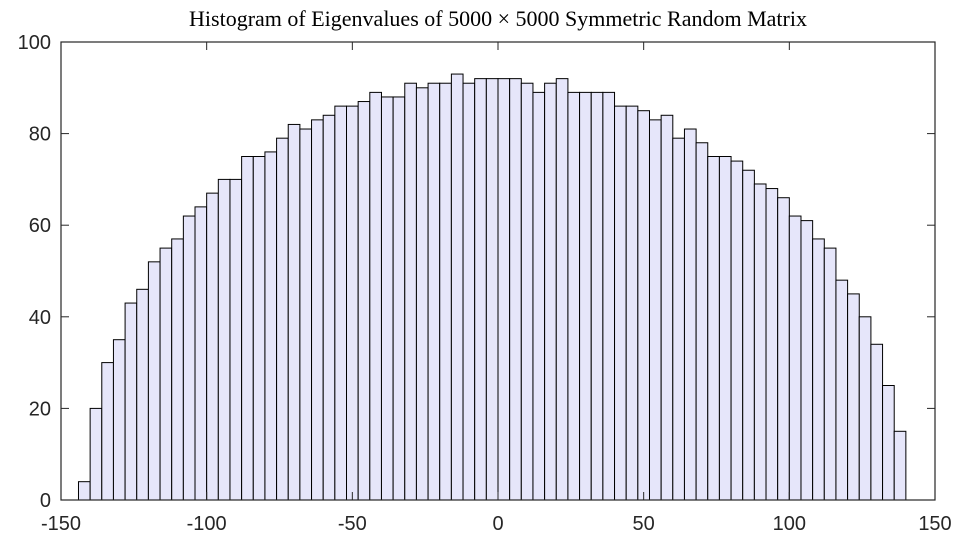 The height and width of the screenshot is (540, 960). What do you see at coordinates (40, 409) in the screenshot?
I see `y-tick-label: 20` at bounding box center [40, 409].